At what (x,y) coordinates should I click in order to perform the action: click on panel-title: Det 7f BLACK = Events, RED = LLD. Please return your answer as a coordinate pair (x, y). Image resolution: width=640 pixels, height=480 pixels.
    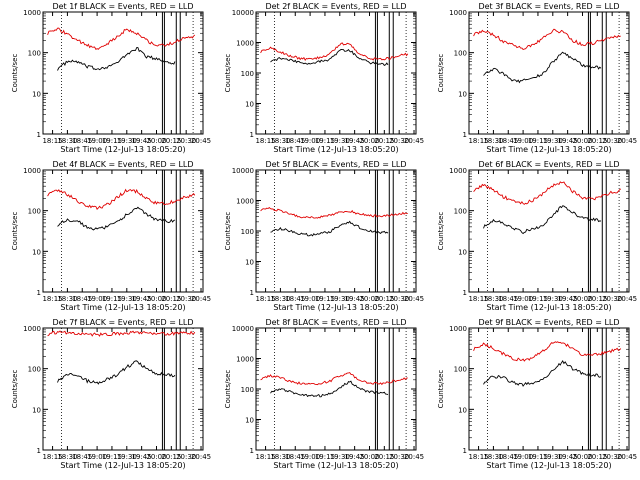
    Looking at the image, I should click on (122, 322).